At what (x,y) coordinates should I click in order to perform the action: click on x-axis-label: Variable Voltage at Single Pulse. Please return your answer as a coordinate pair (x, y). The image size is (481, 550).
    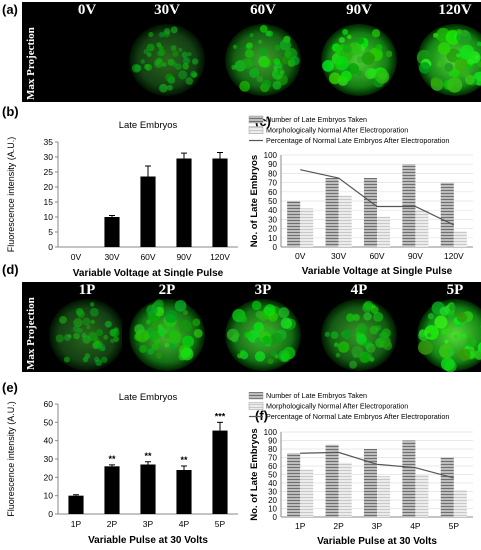
    Looking at the image, I should click on (377, 271).